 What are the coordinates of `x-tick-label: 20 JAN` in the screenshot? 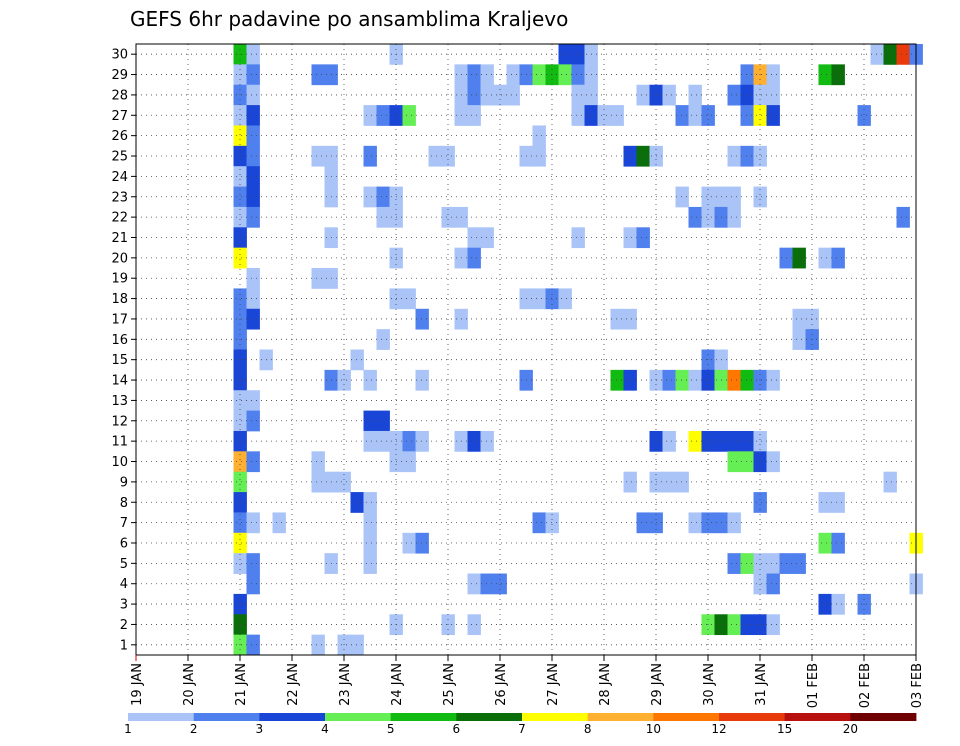 It's located at (189, 684).